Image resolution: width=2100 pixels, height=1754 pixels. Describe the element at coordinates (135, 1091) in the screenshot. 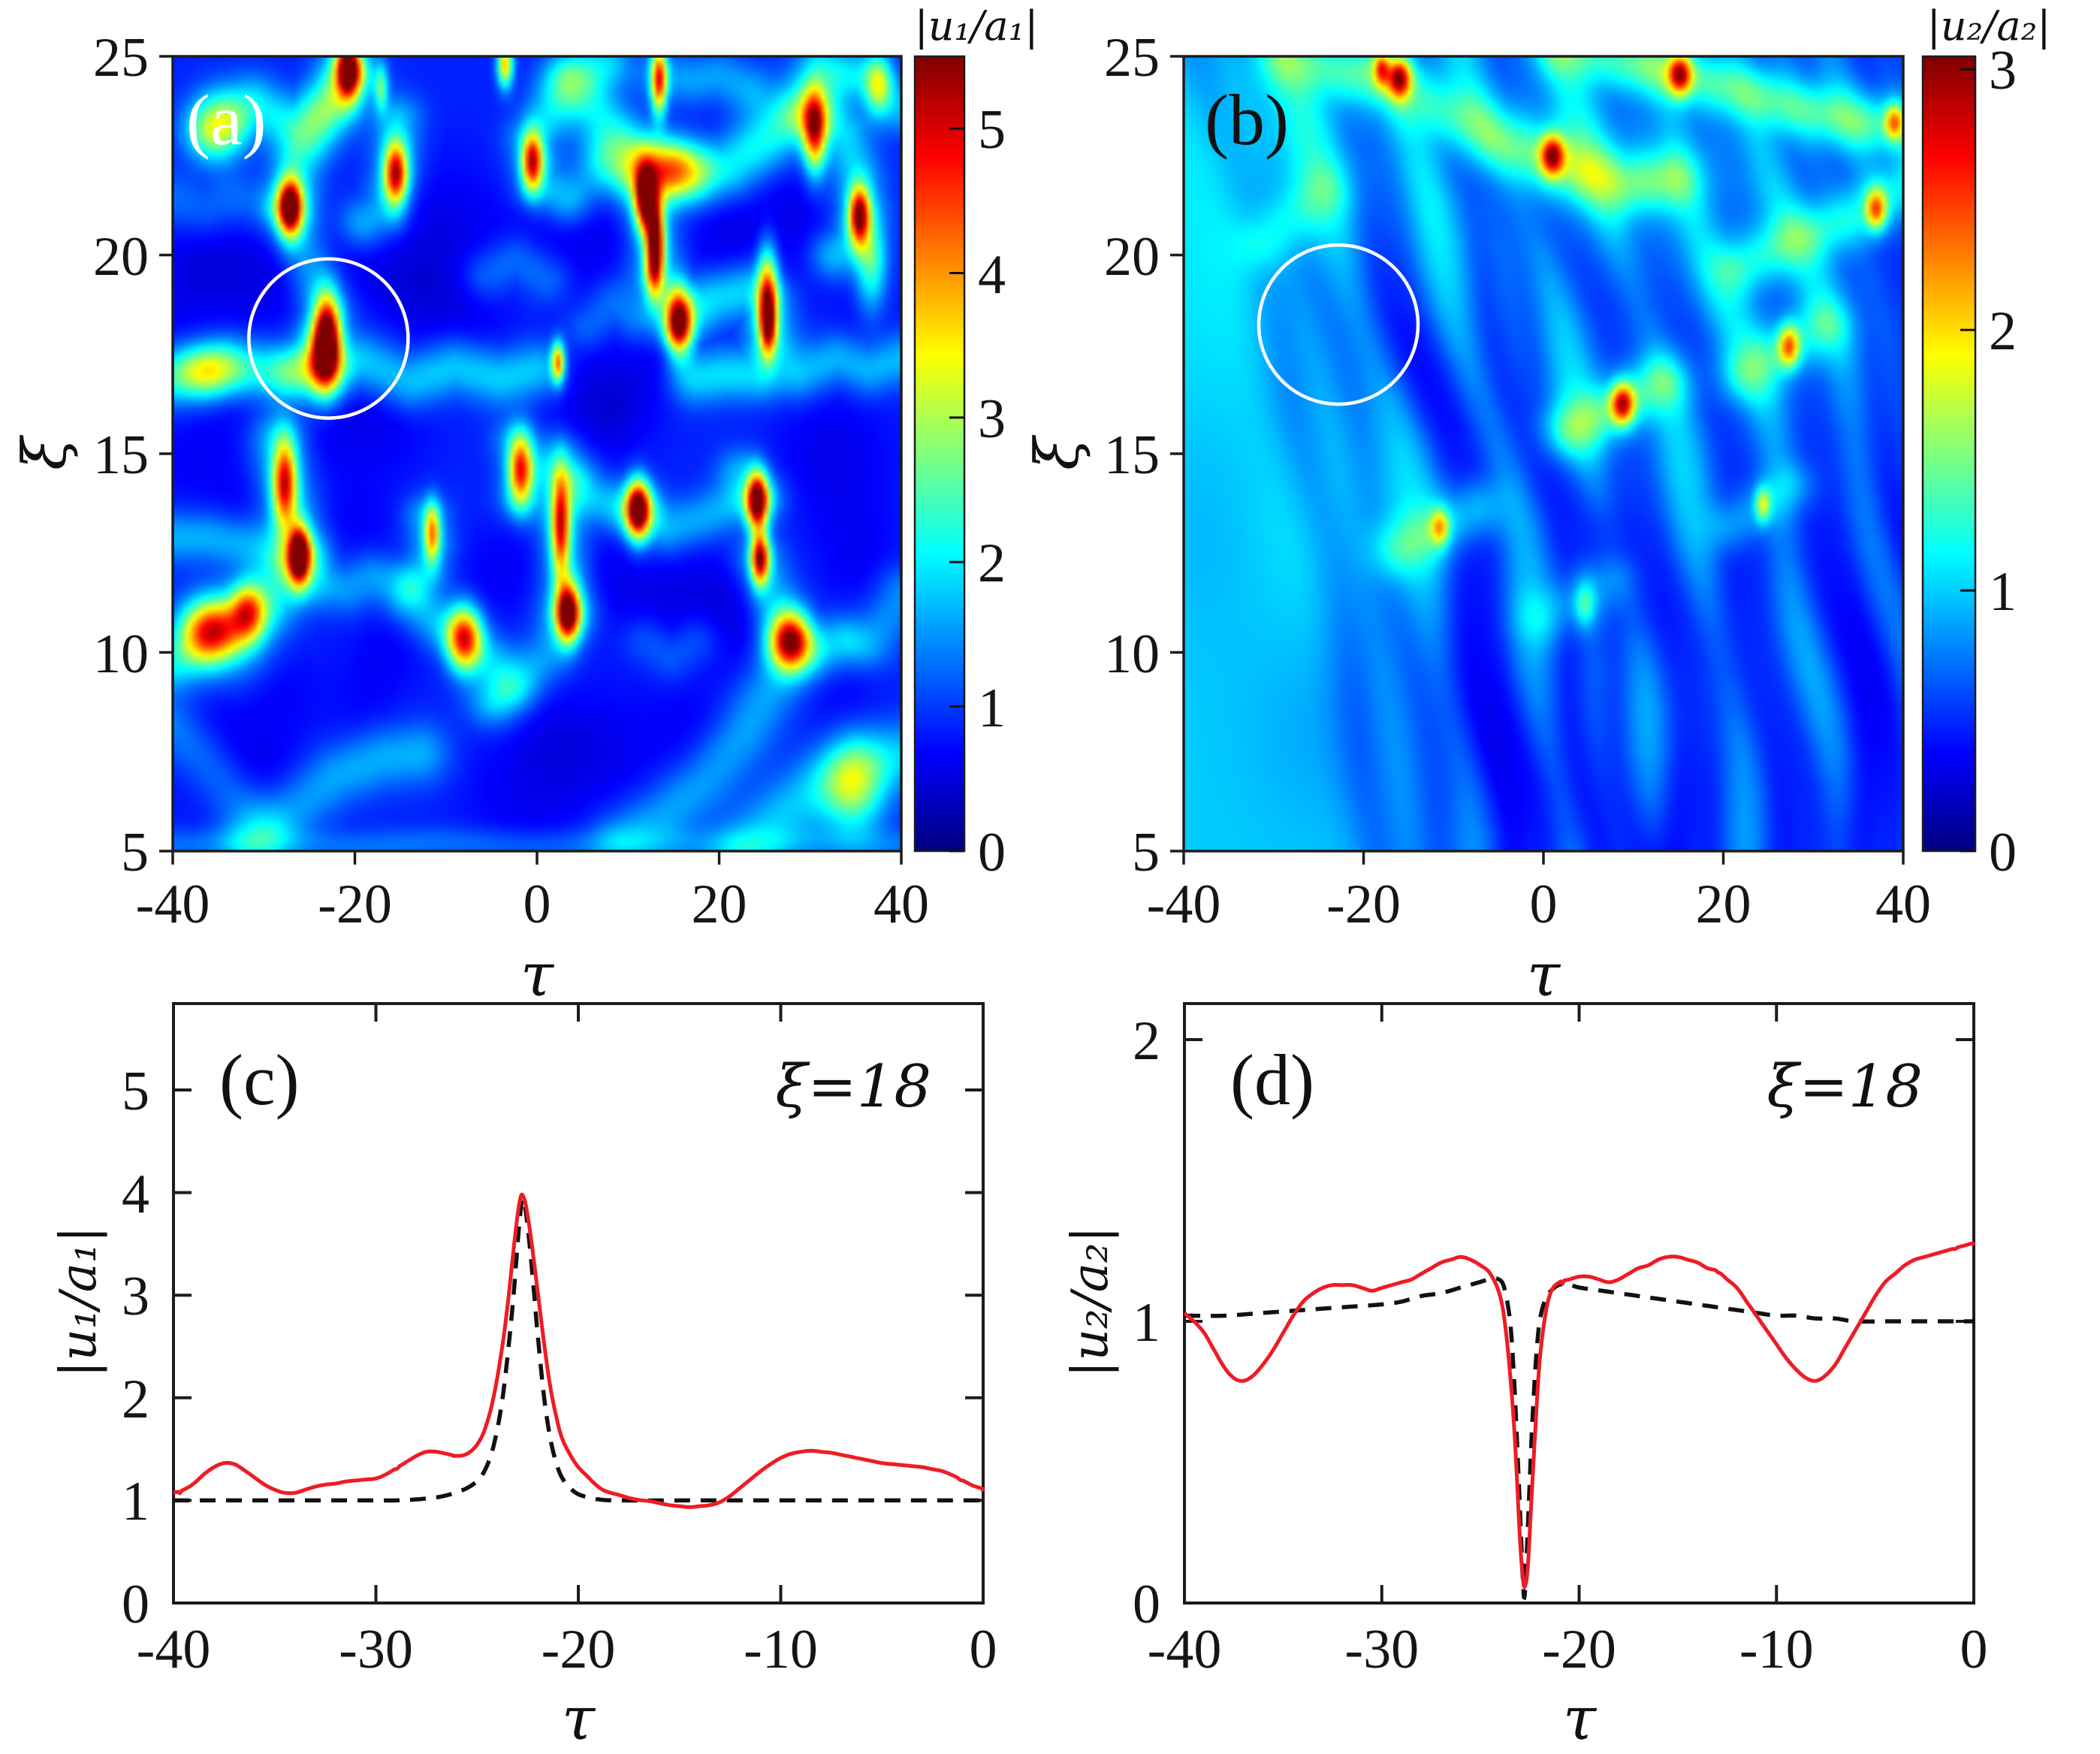

I see `c-y-tick-label: 5` at that location.